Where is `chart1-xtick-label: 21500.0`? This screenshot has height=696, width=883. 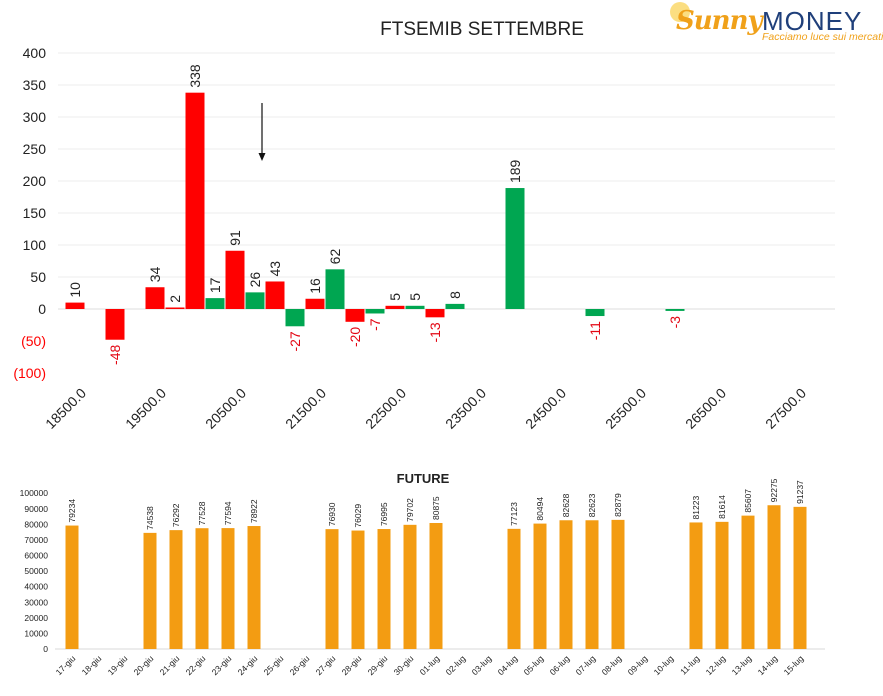
chart1-xtick-label: 21500.0 is located at coordinates (305, 408).